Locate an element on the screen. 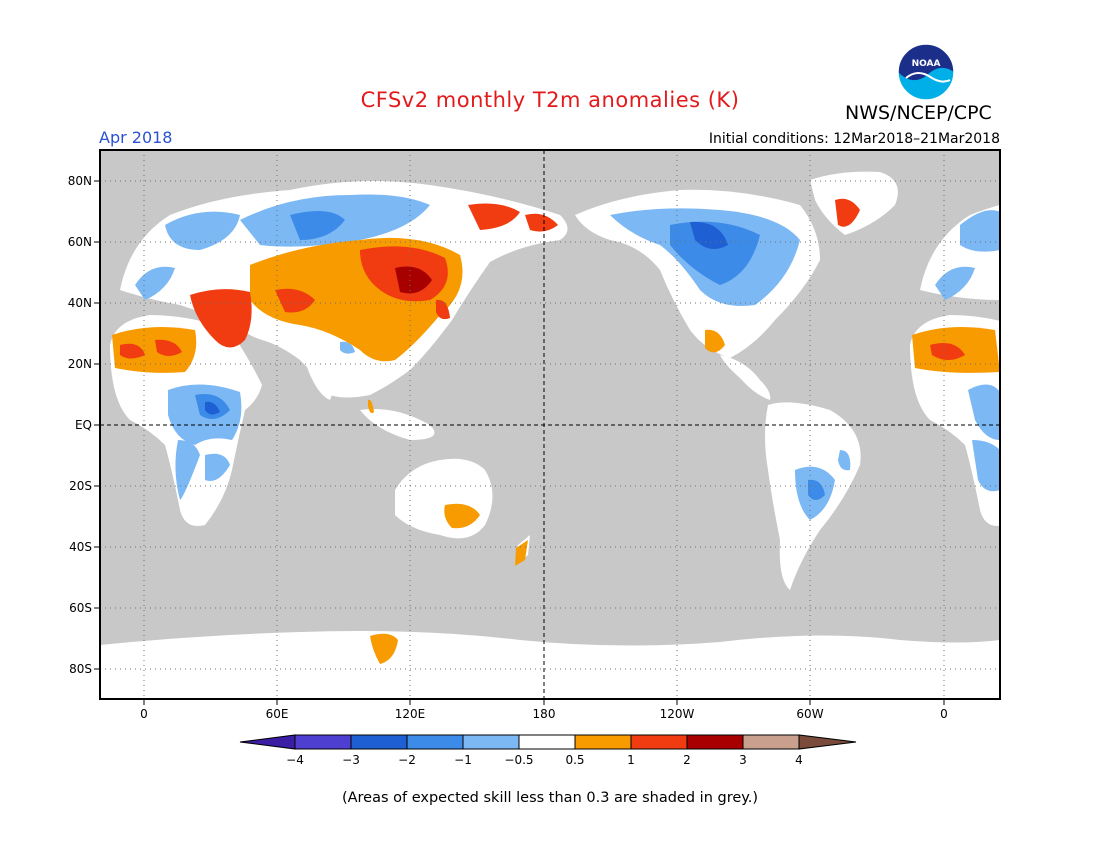  colorbar-arrow-right is located at coordinates (827, 742).